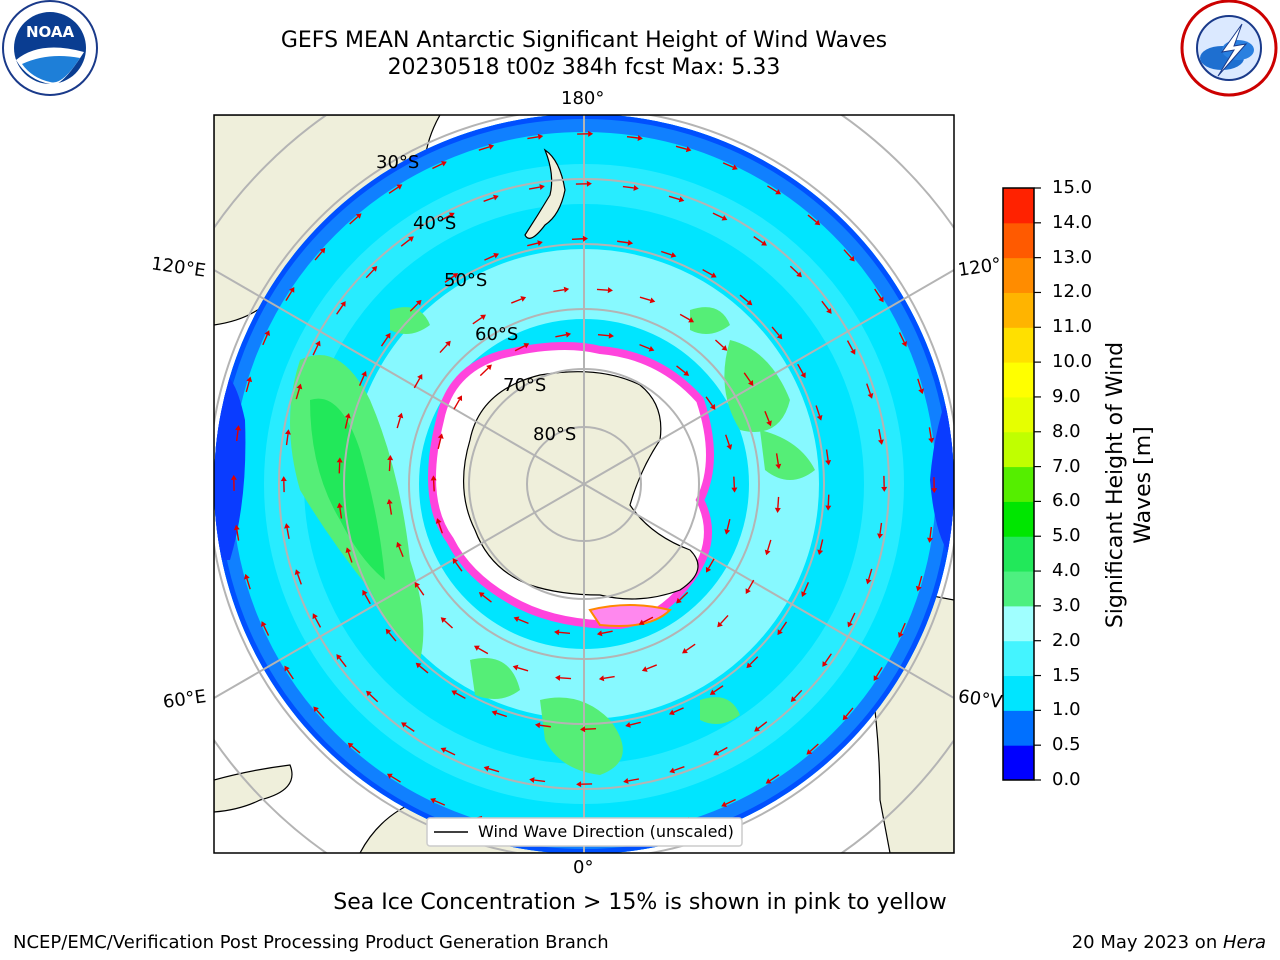 Image resolution: width=1280 pixels, height=960 pixels. Describe the element at coordinates (555, 434) in the screenshot. I see `lat-label-80: 80°S` at that location.